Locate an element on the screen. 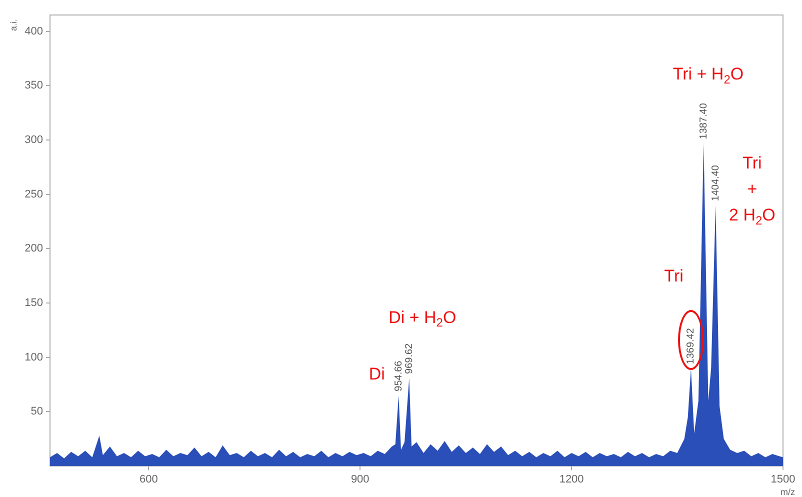 The image size is (802, 497). x-tick-label: 1500 is located at coordinates (783, 480).